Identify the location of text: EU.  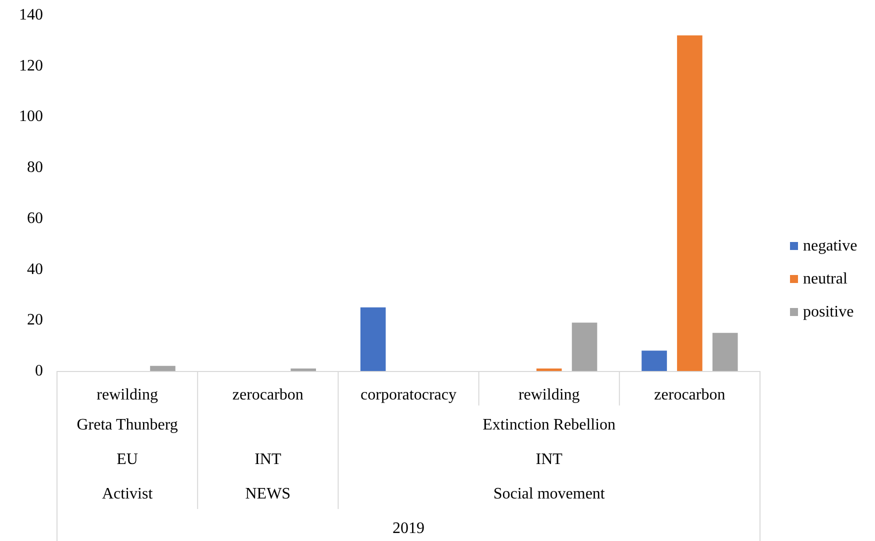
(127, 459).